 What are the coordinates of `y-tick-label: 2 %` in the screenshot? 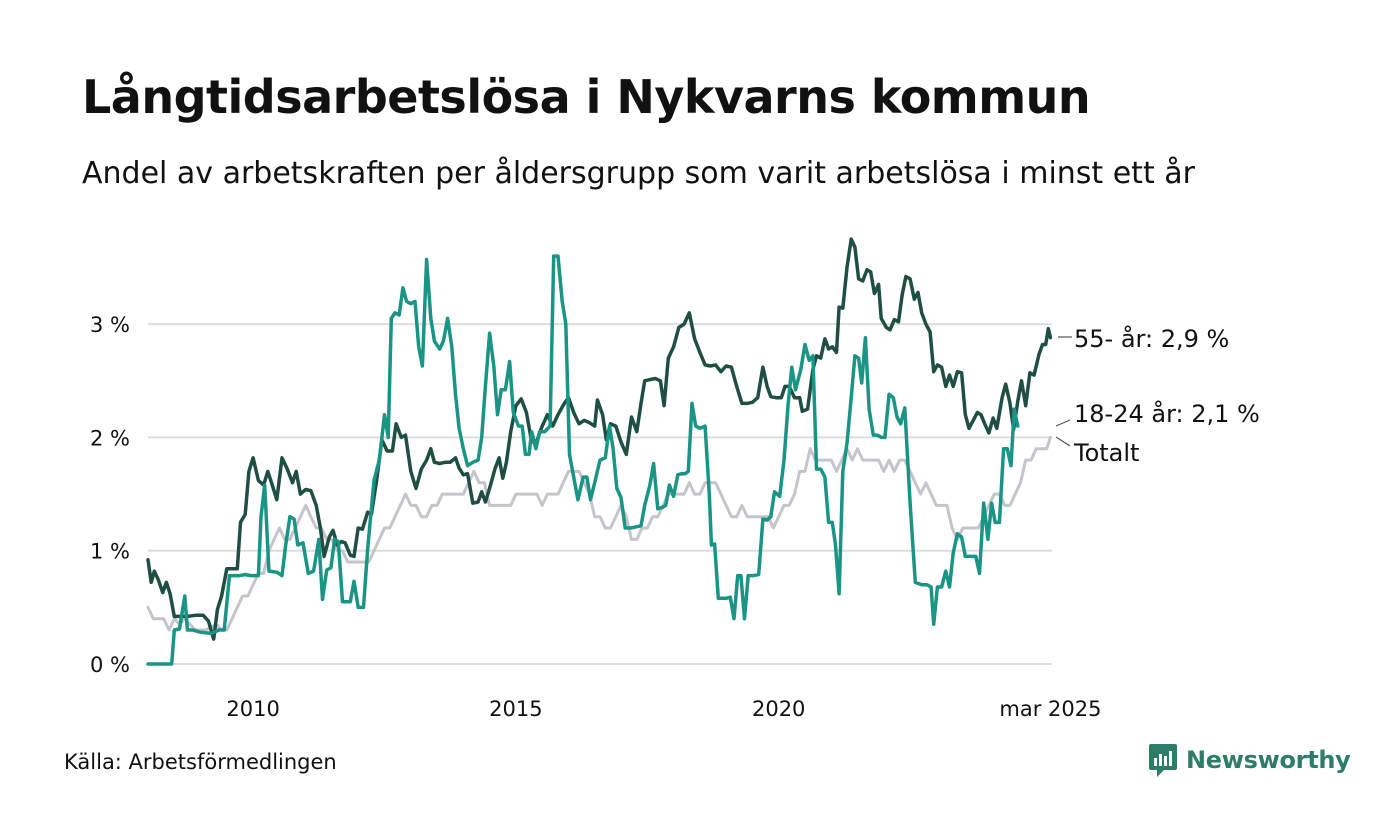 It's located at (110, 438).